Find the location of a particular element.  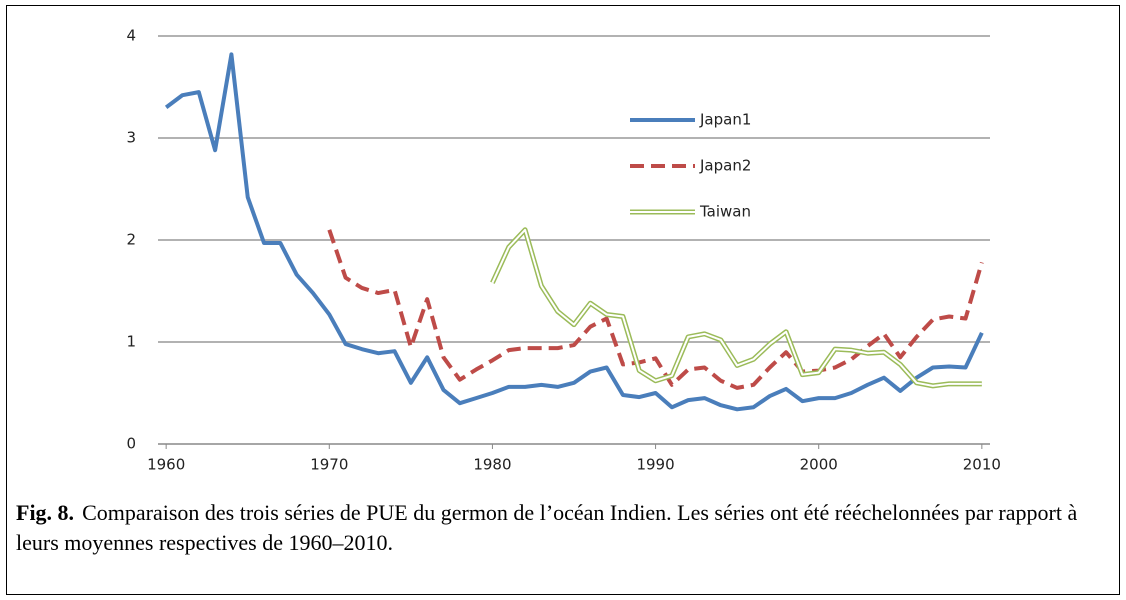

series-line-inner is located at coordinates (736, 307).